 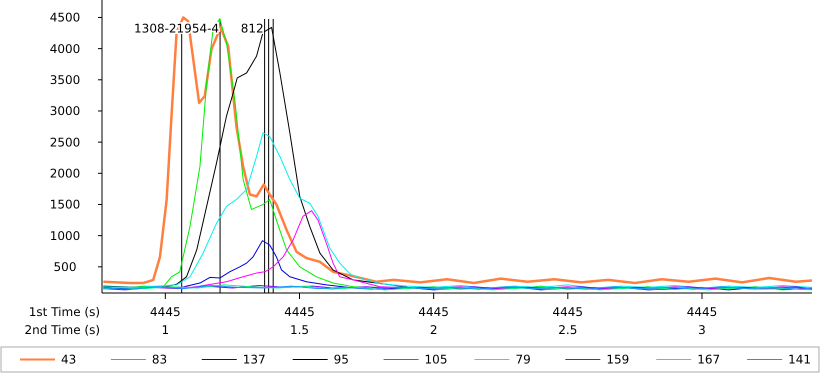 What do you see at coordinates (341, 359) in the screenshot?
I see `legend-label: 95` at bounding box center [341, 359].